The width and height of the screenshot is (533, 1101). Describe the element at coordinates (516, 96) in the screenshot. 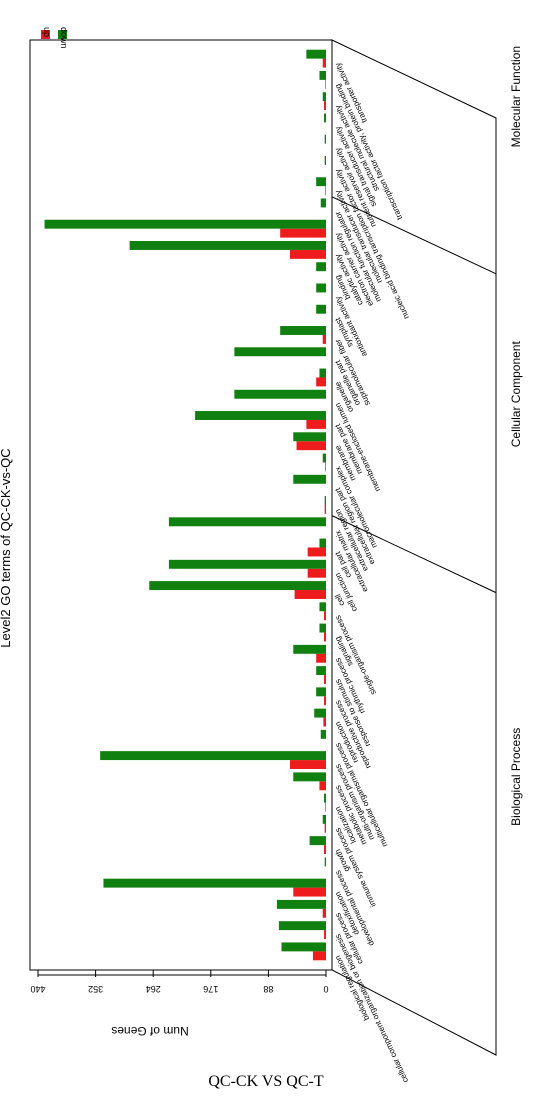

I see `group-label: Molecular Function` at that location.